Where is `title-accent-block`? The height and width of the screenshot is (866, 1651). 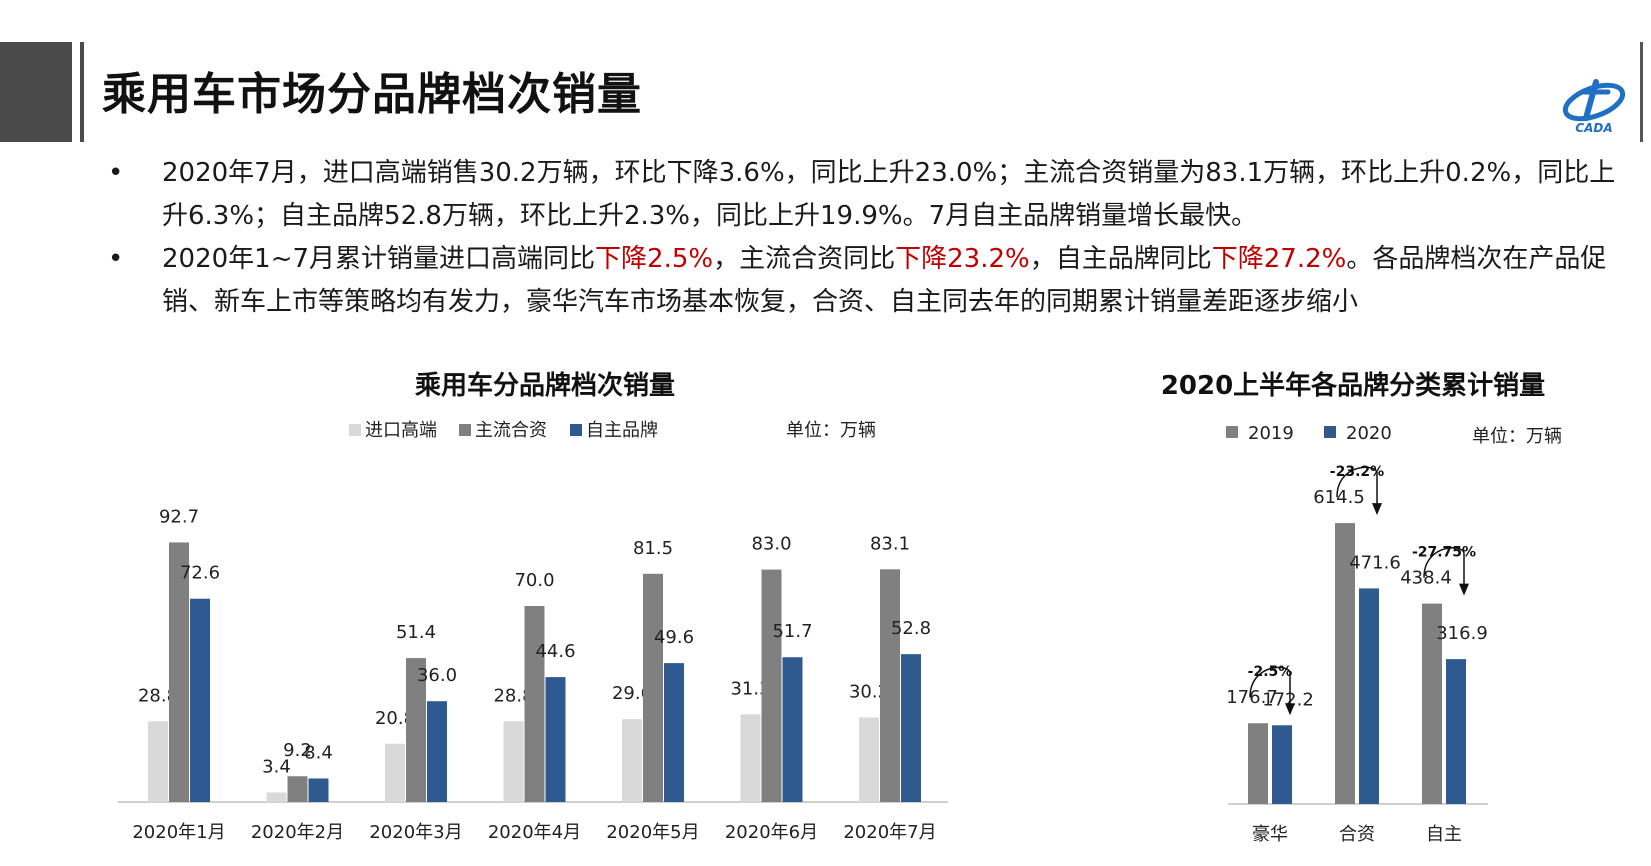
title-accent-block is located at coordinates (36, 92).